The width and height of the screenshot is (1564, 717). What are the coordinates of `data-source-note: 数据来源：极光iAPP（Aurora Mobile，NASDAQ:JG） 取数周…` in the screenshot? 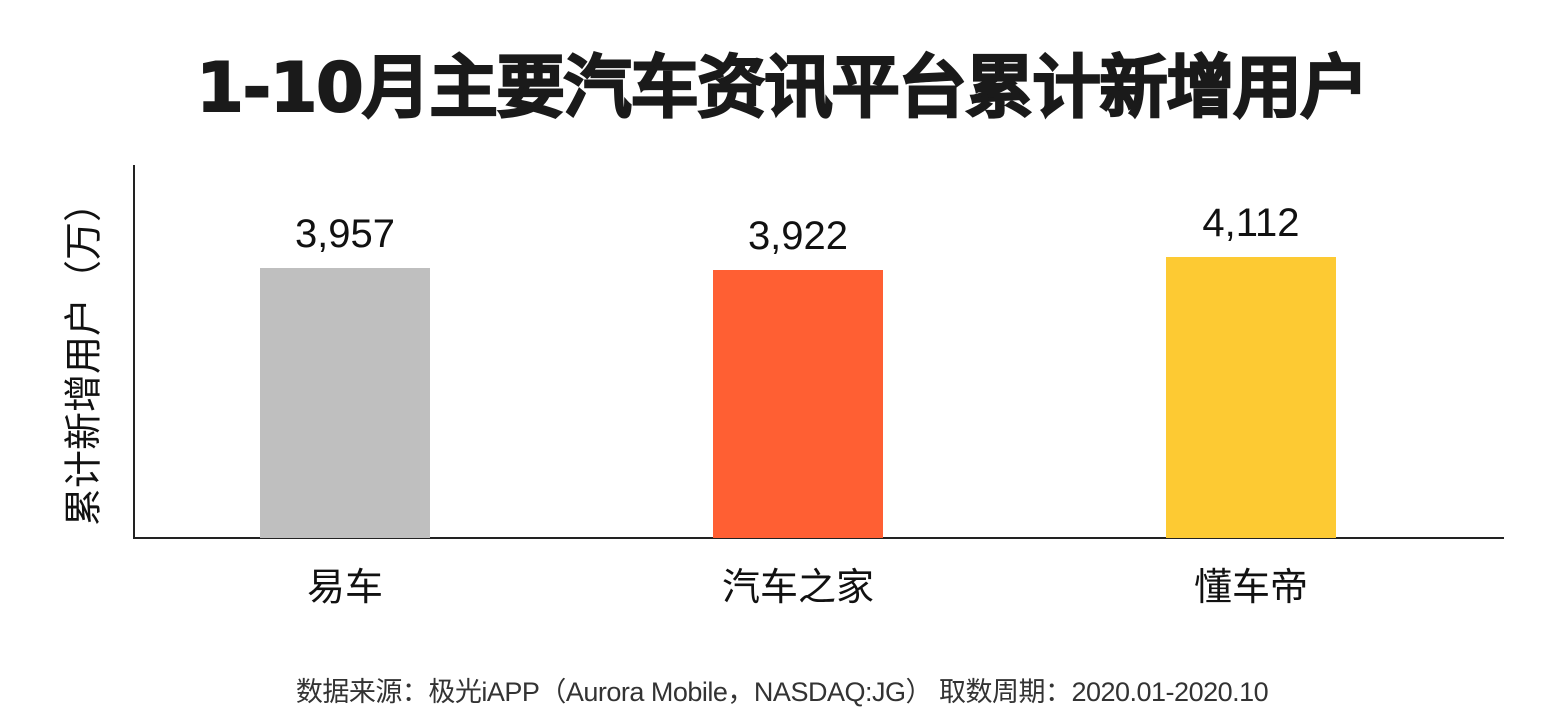 It's located at (782, 692).